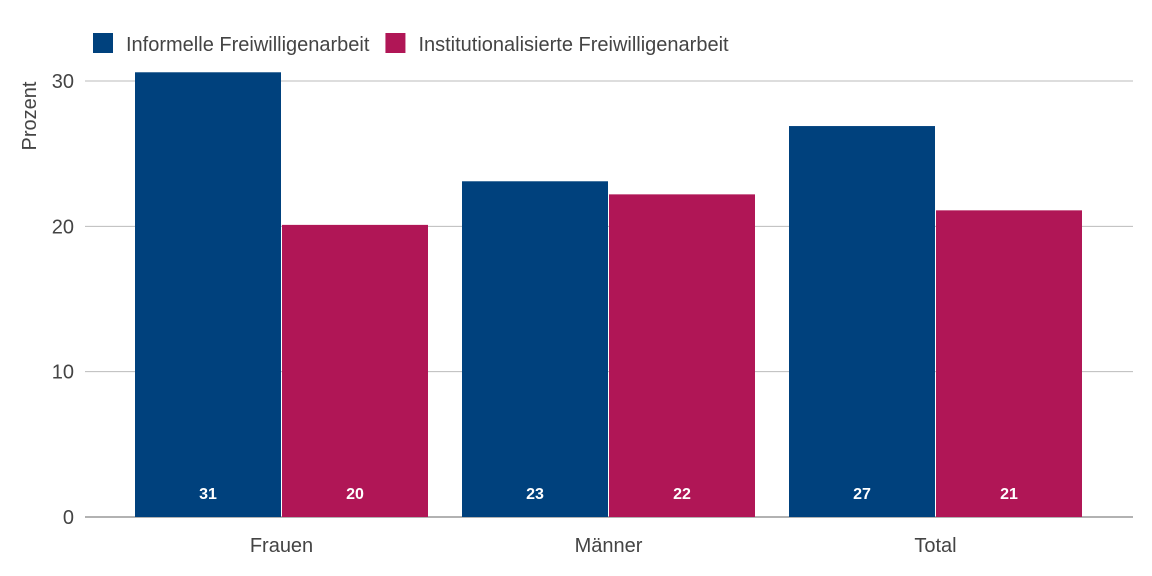 Image resolution: width=1152 pixels, height=576 pixels. Describe the element at coordinates (208, 494) in the screenshot. I see `data-label: 31` at that location.